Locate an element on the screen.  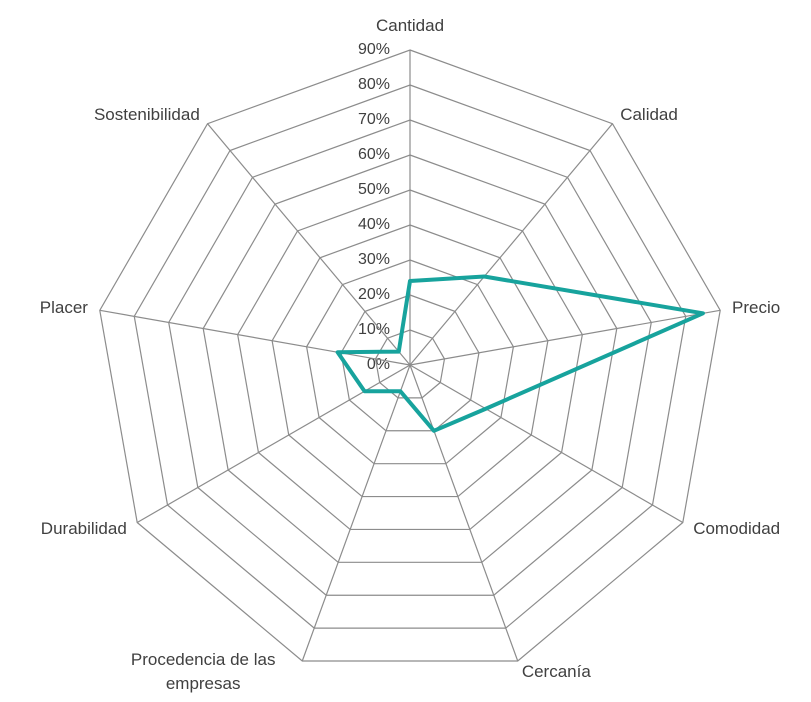
category-label: Placer is located at coordinates (63, 308).